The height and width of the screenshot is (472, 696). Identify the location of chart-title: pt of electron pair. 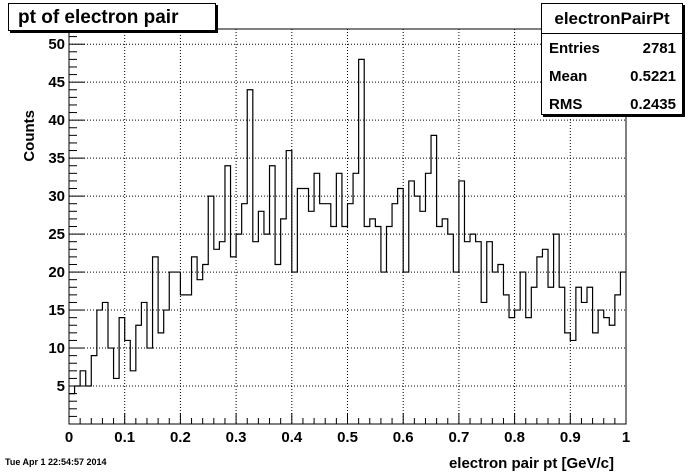
(98, 17).